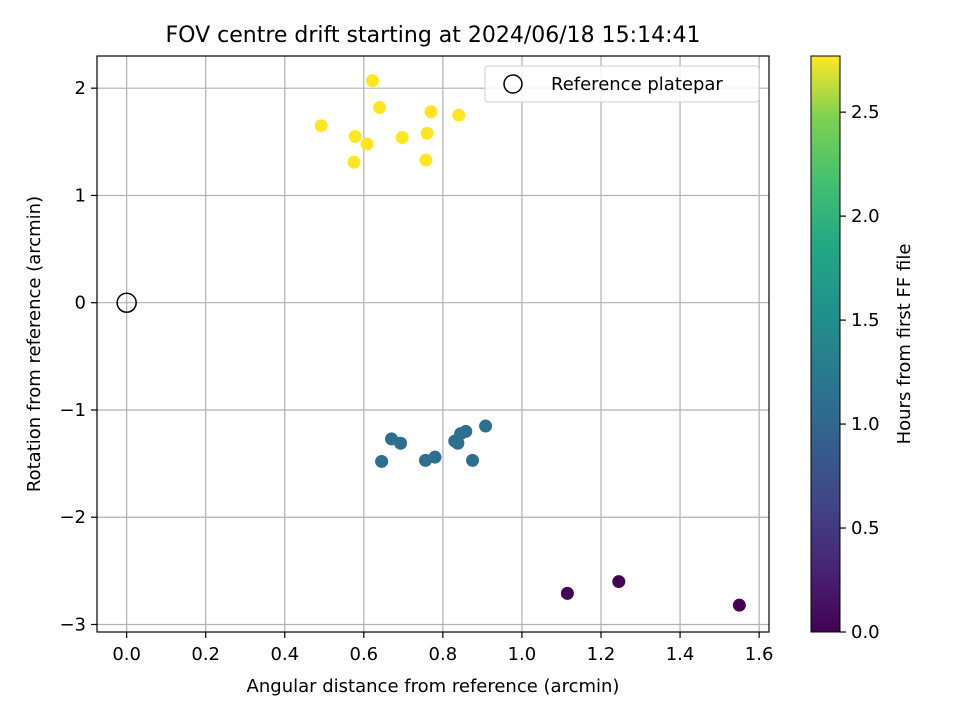 The image size is (960, 720). I want to click on reference-layer, so click(126, 302).